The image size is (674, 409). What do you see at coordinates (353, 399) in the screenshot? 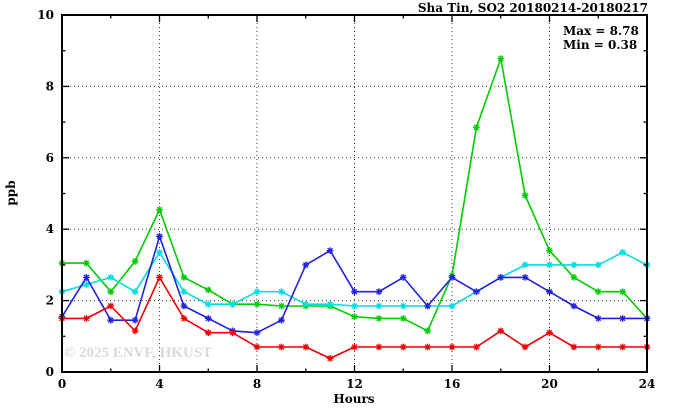
I see `x-axis-label: Hours` at bounding box center [353, 399].